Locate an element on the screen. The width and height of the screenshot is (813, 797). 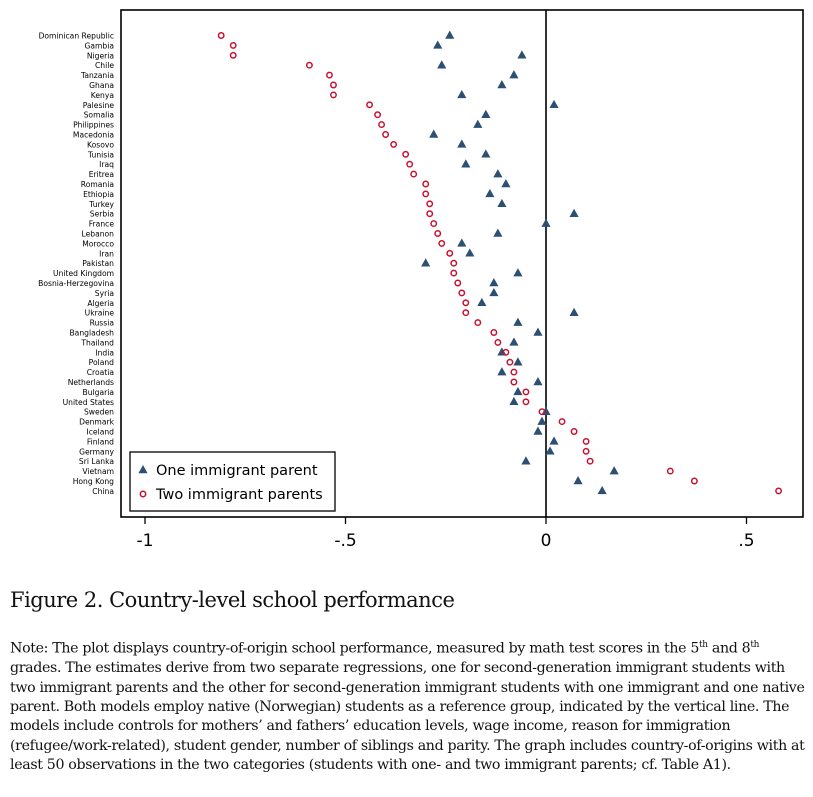
y-tick-label: Tanzania is located at coordinates (97, 75).